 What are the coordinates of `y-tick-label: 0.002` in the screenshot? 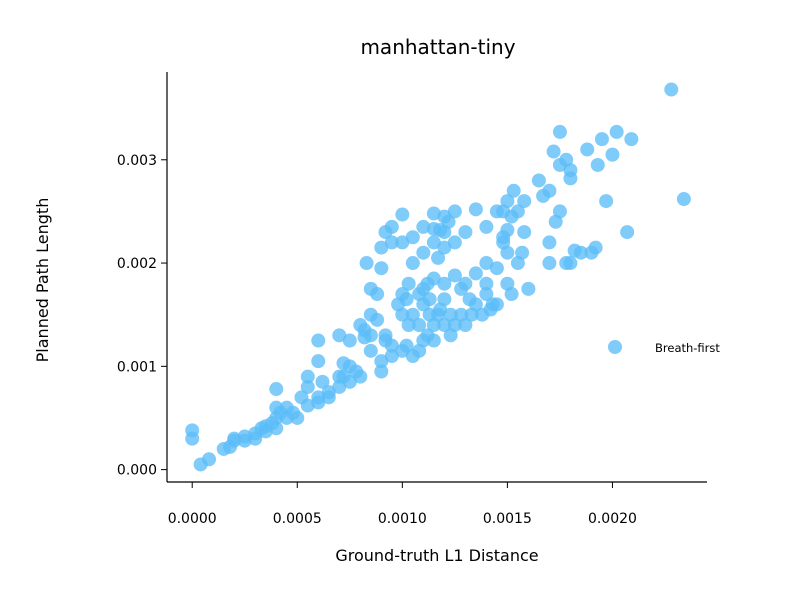 It's located at (137, 264).